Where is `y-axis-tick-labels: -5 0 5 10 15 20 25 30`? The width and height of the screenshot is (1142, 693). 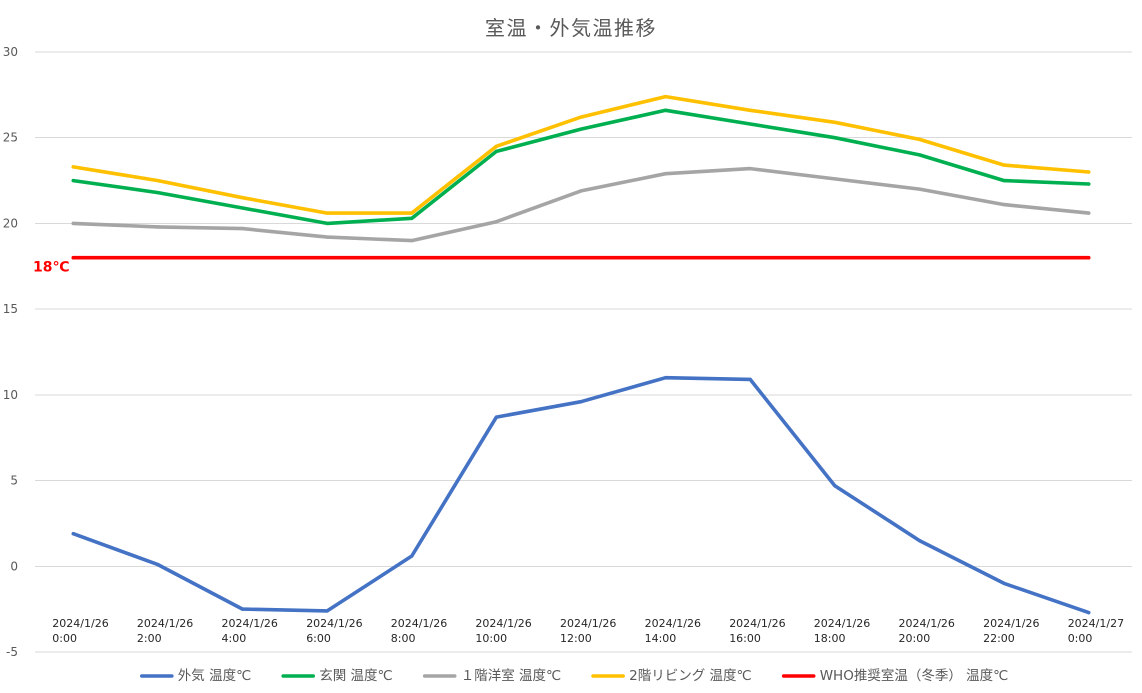
y-axis-tick-labels: -5 0 5 10 15 20 25 30 is located at coordinates (10, 352).